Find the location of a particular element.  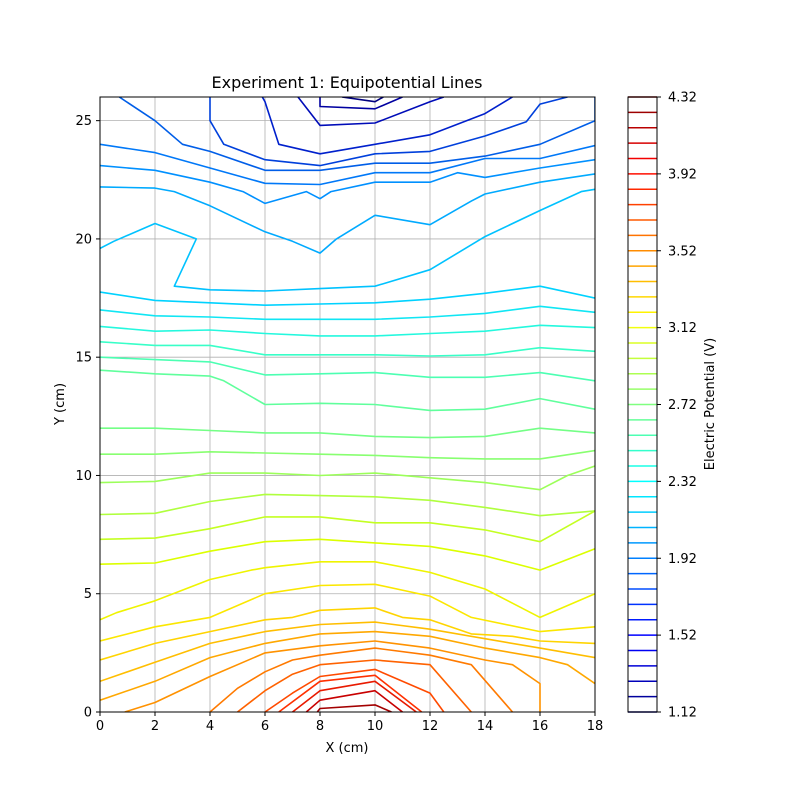

y-tick-label: 20 is located at coordinates (83, 239).